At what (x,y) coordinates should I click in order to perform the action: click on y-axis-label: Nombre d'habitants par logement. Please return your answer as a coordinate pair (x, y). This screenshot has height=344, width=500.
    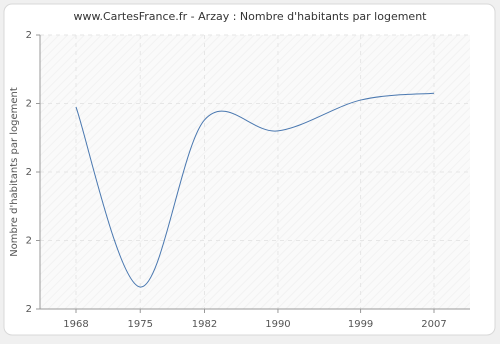
    Looking at the image, I should click on (14, 172).